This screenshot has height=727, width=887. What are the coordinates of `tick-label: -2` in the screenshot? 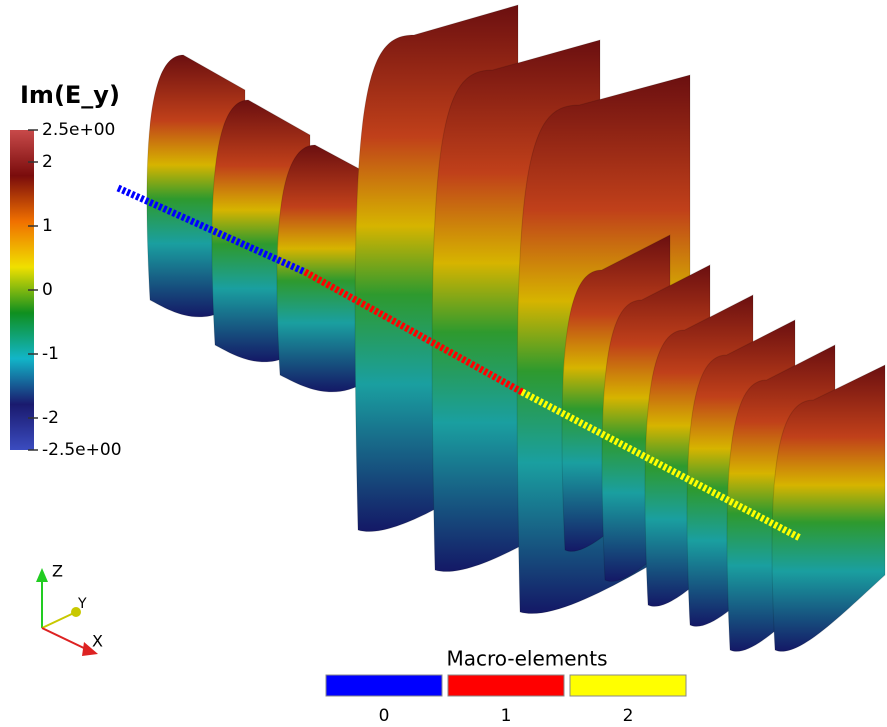 It's located at (50, 418).